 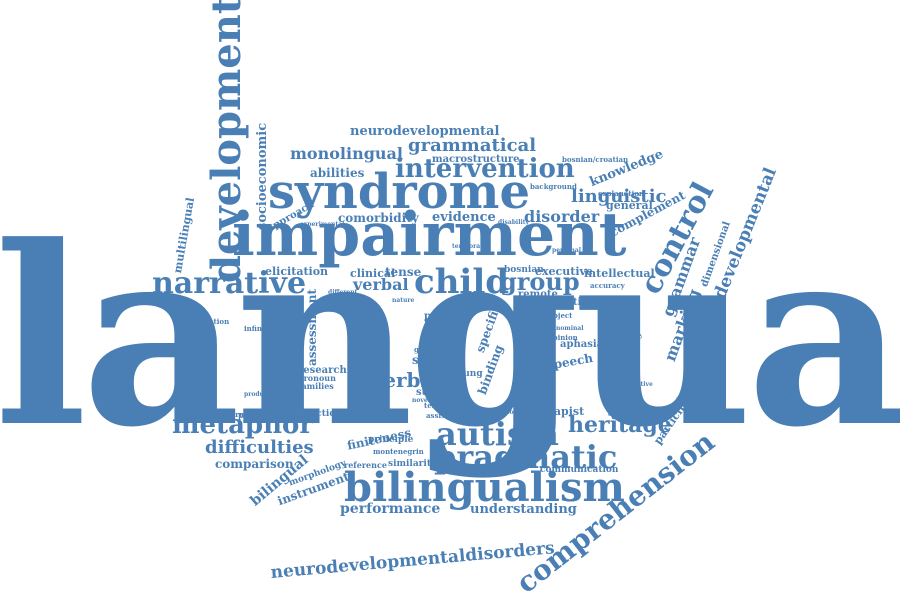 I want to click on word-gender: gender, so click(x=428, y=349).